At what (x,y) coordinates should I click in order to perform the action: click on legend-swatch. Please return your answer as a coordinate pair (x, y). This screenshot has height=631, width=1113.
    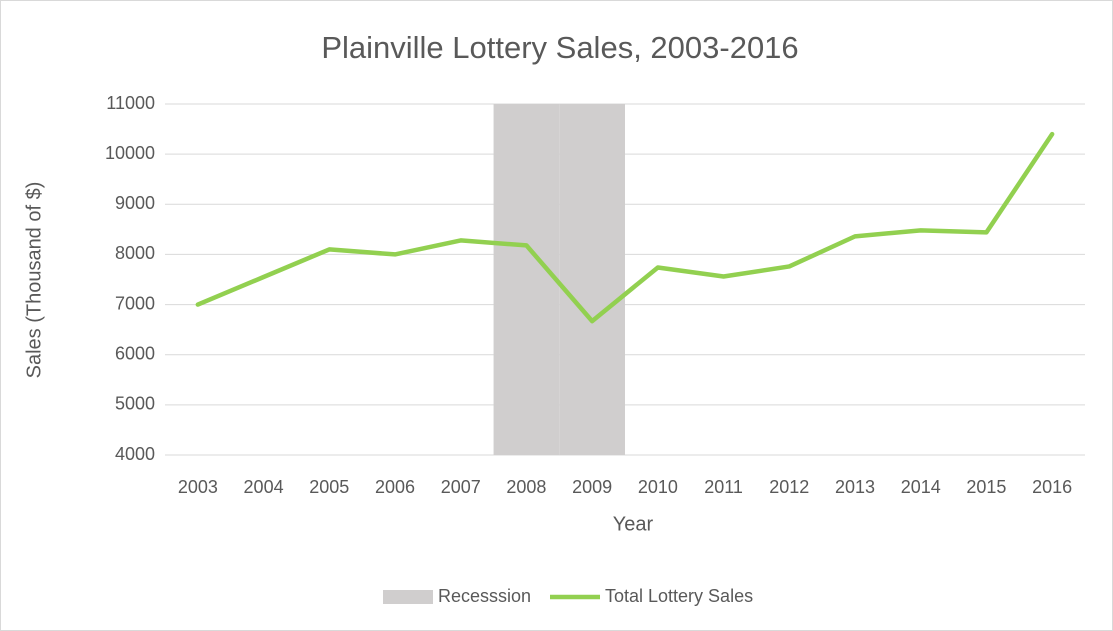
    Looking at the image, I should click on (408, 597).